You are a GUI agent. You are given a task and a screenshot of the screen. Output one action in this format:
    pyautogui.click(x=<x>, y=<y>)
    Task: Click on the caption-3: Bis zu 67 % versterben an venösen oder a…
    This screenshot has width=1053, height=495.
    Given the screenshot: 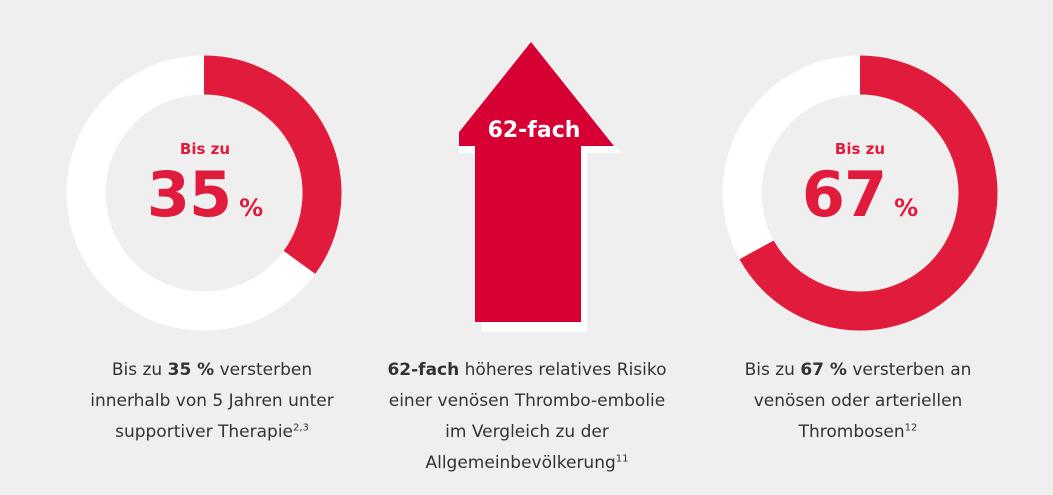 What is the action you would take?
    pyautogui.click(x=858, y=401)
    